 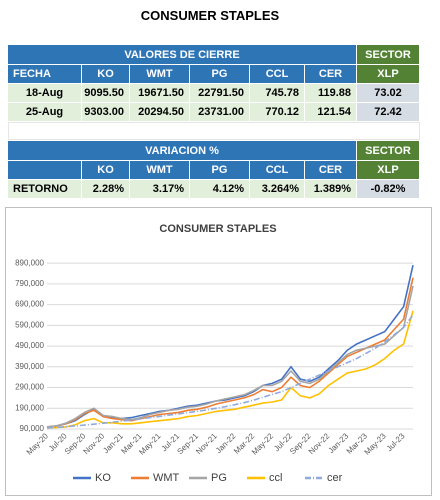 What do you see at coordinates (32, 428) in the screenshot?
I see `y-tick-label: 90,000` at bounding box center [32, 428].